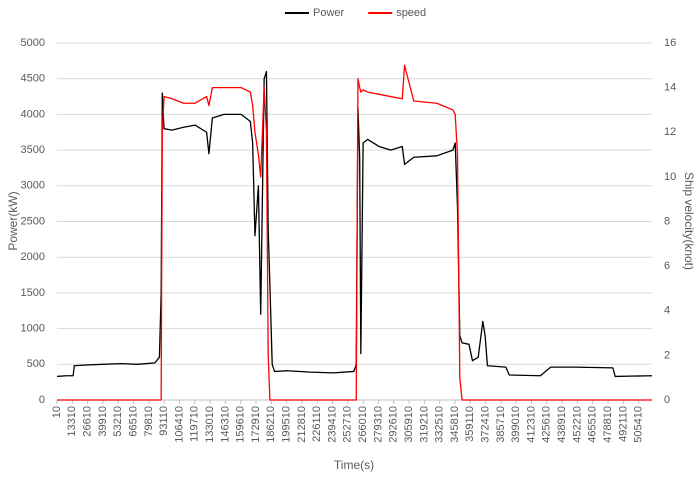  Describe the element at coordinates (670, 177) in the screenshot. I see `y2-tick-label: 10` at that location.